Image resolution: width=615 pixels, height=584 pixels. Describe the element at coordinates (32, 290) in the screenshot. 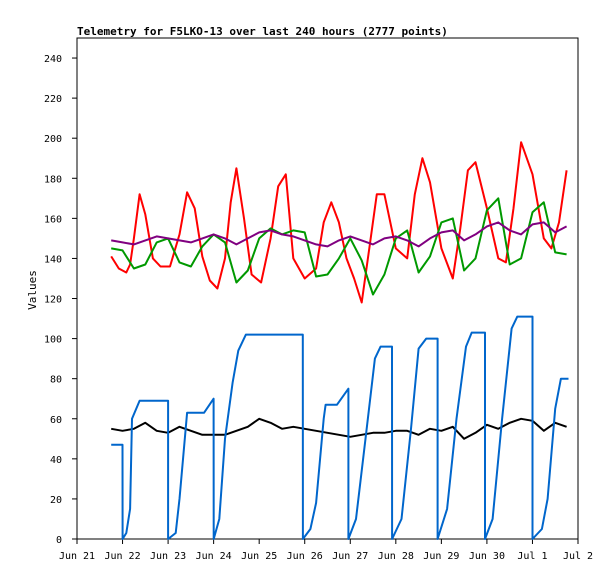

I see `y-axis-label: Values` at that location.